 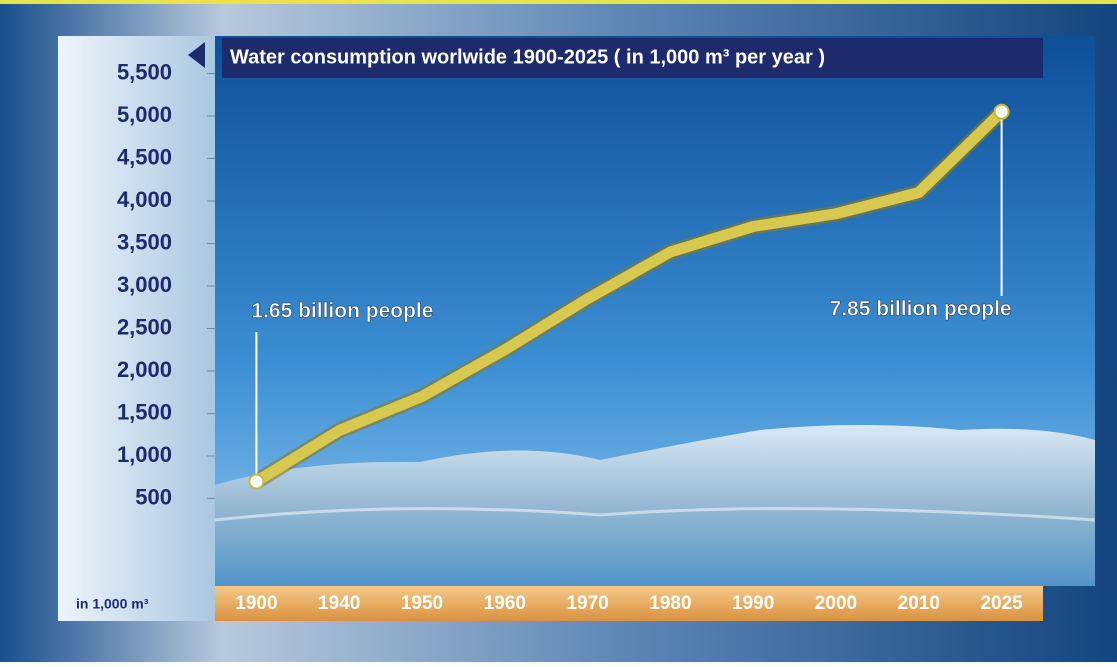 I want to click on annotation: 7.85 billion people, so click(x=921, y=309).